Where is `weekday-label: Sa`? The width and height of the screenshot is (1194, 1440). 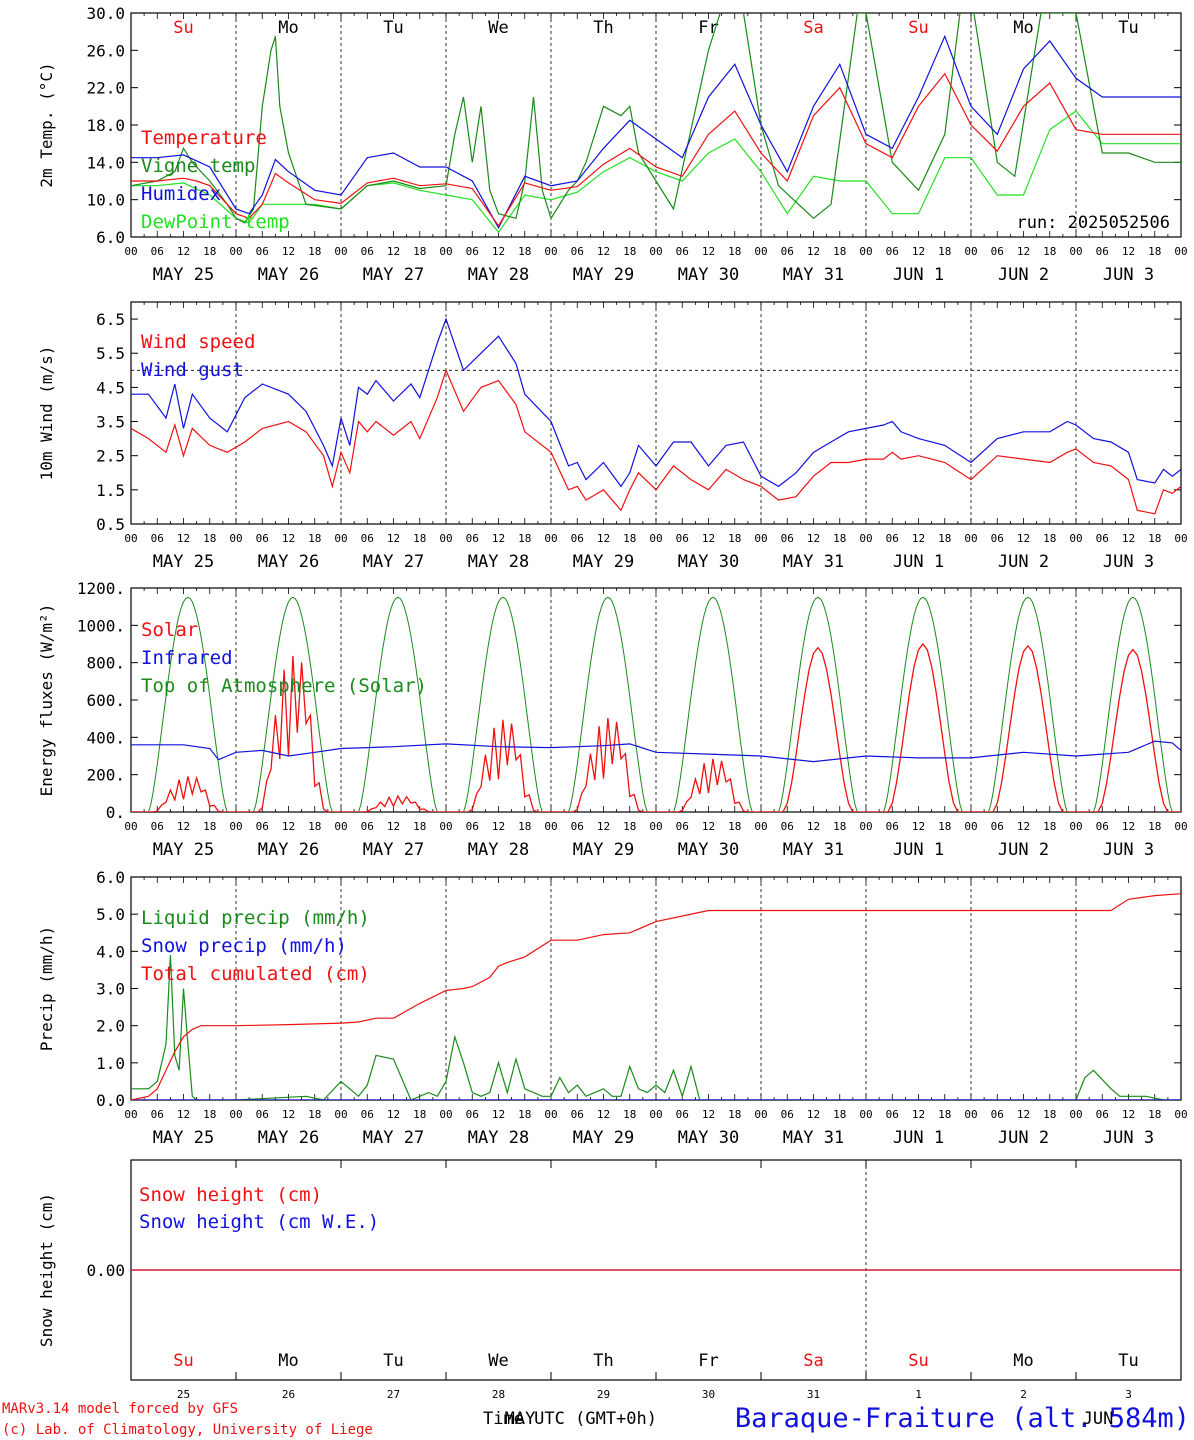
weekday-label: Sa is located at coordinates (813, 1361).